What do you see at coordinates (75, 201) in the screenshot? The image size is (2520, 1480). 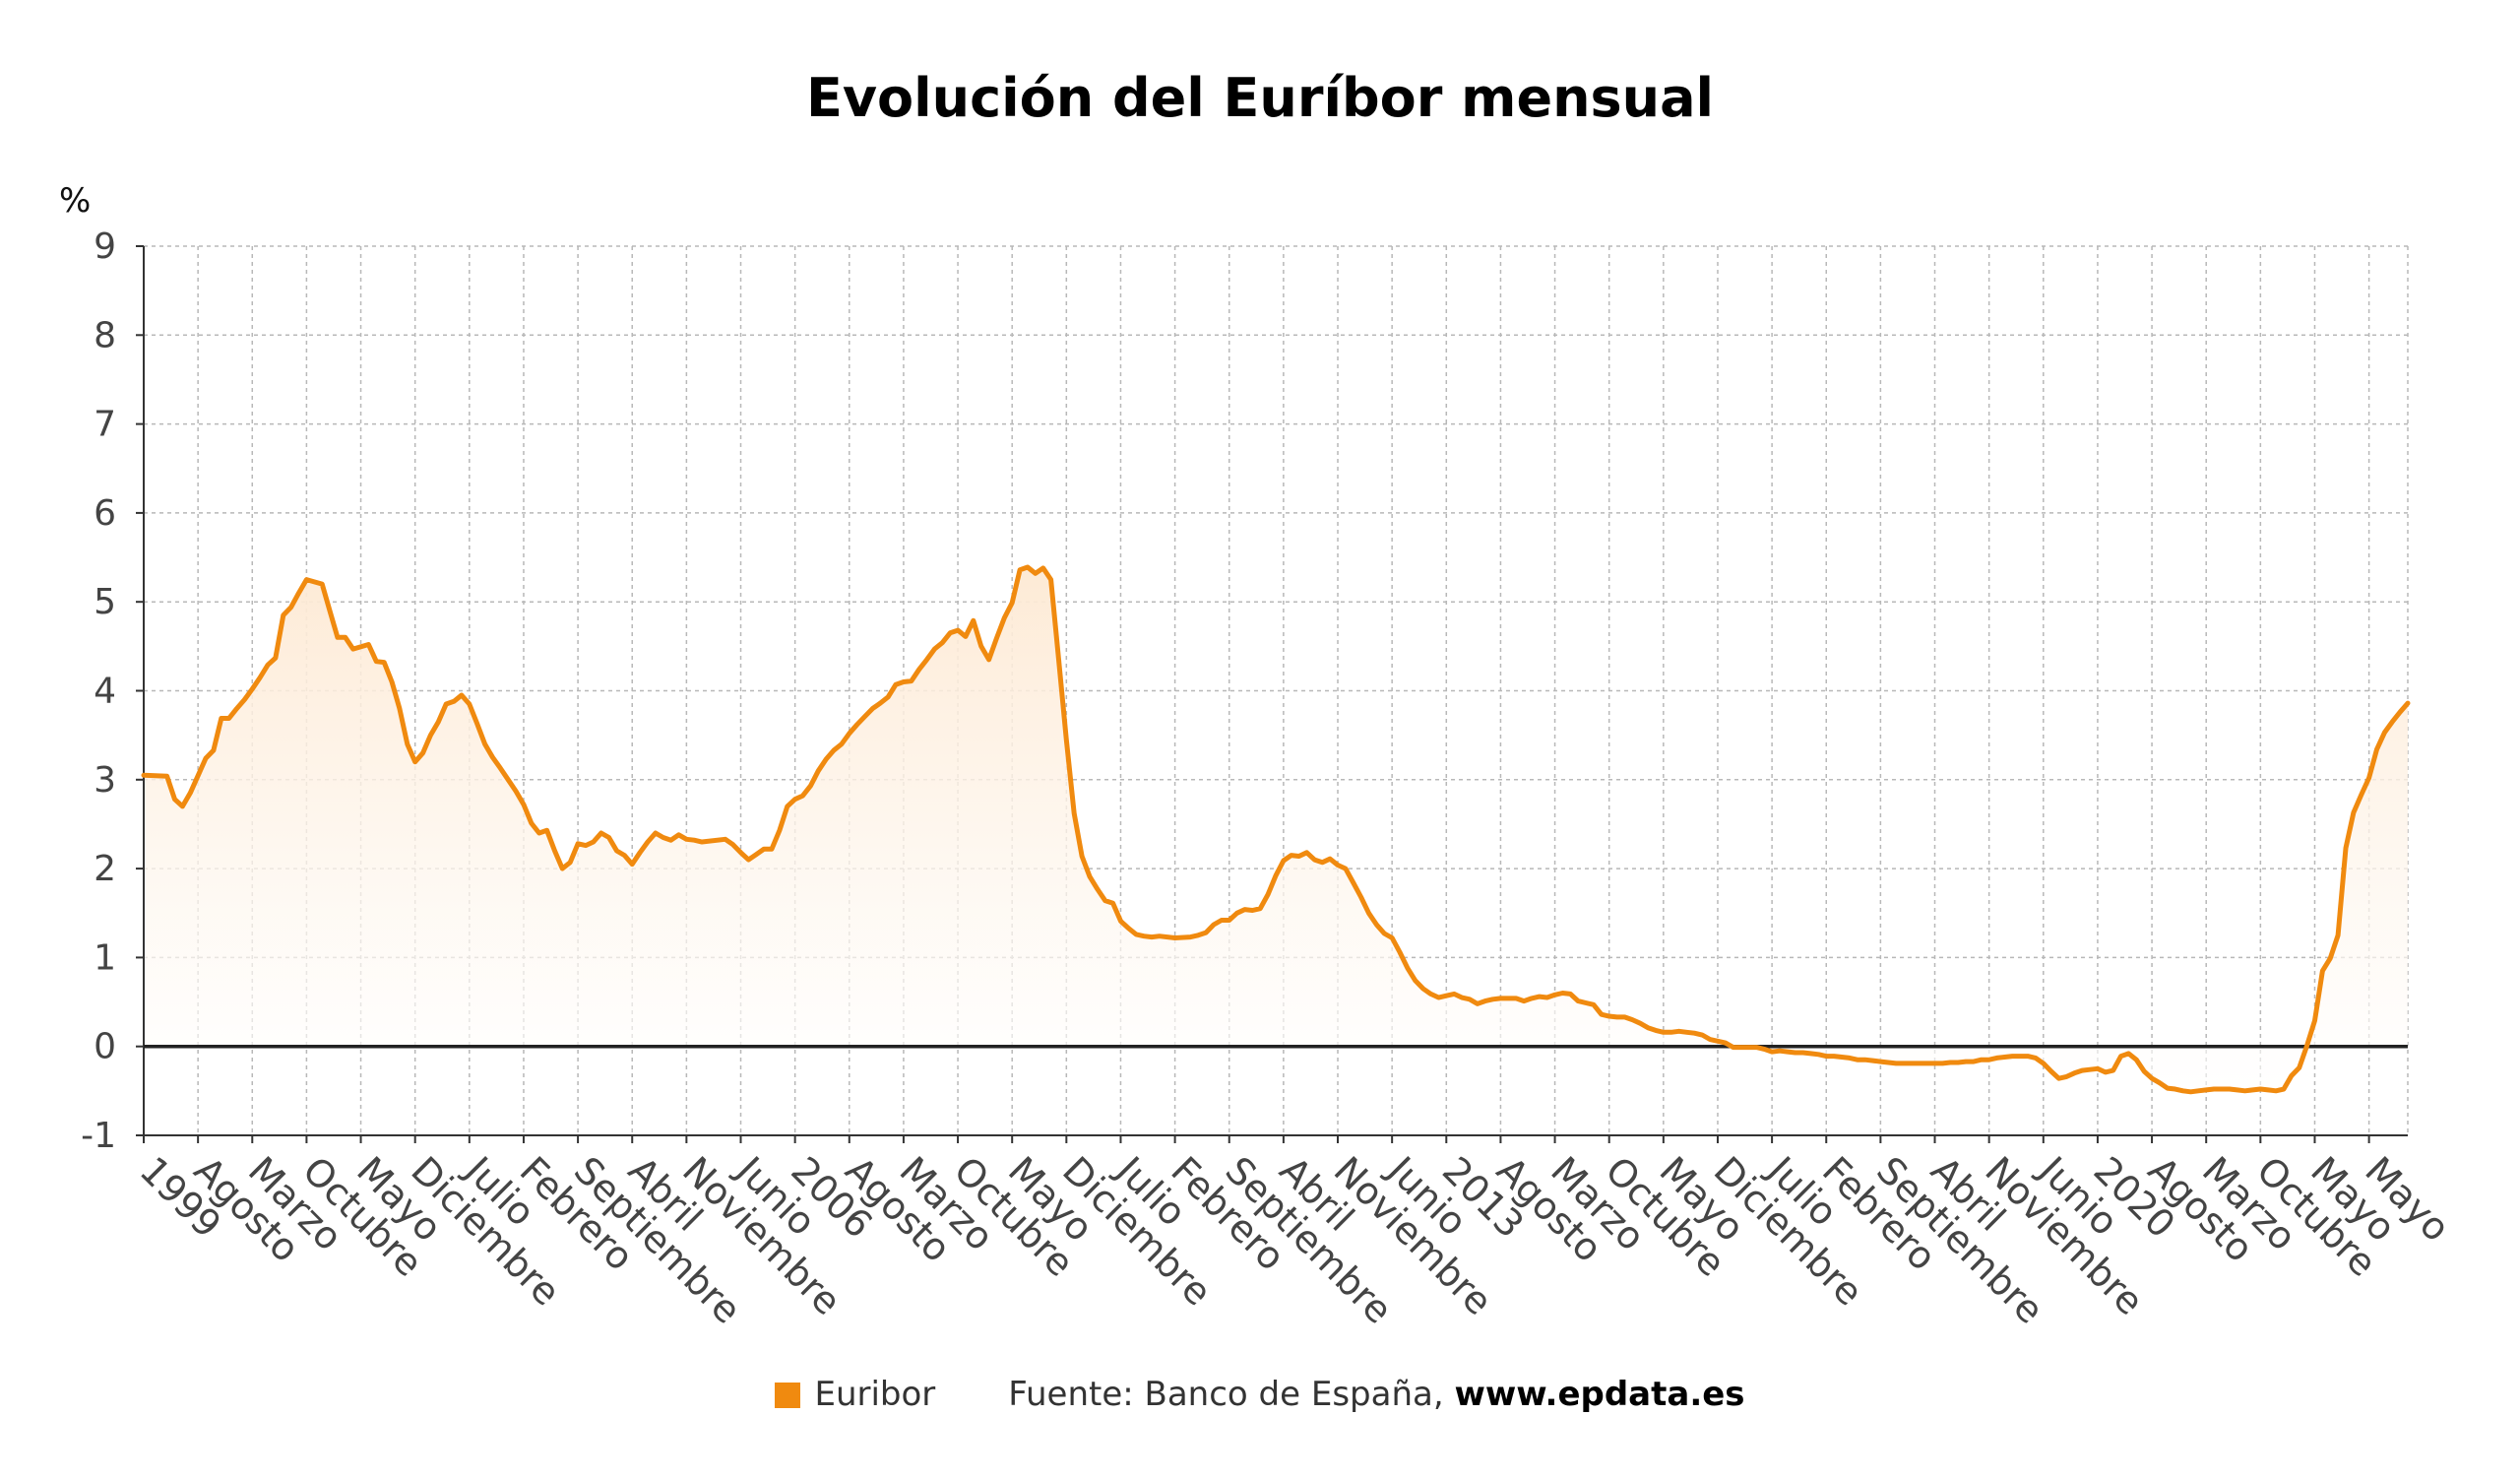 I see `y-axis-unit-label: %` at bounding box center [75, 201].